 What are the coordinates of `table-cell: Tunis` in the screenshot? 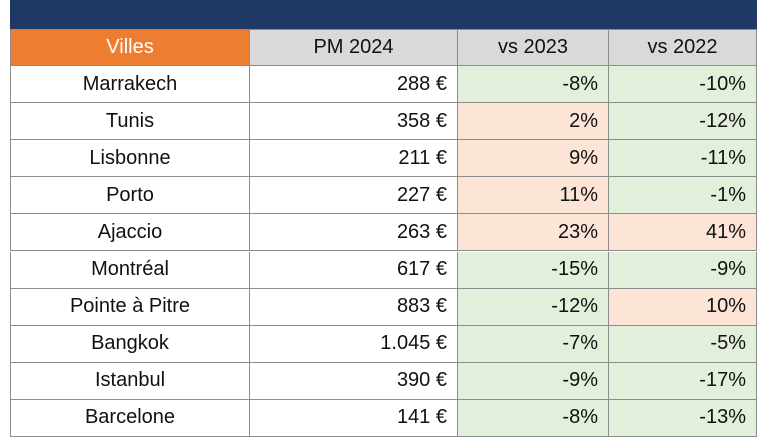 It's located at (130, 122).